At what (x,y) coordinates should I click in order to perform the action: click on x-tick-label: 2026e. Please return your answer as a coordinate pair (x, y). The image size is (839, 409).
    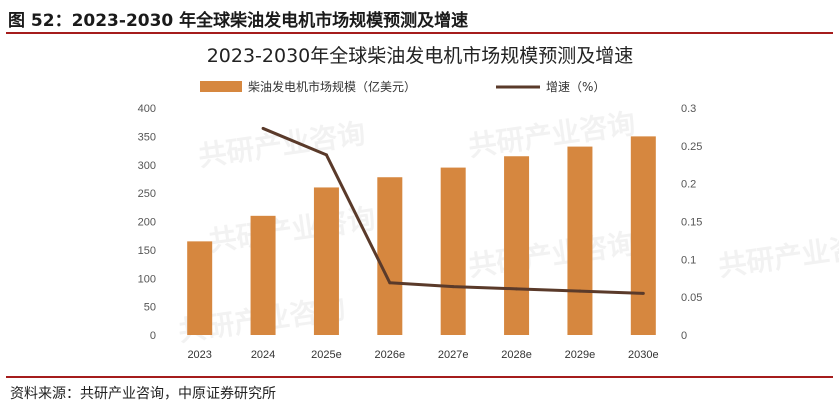
    Looking at the image, I should click on (390, 355).